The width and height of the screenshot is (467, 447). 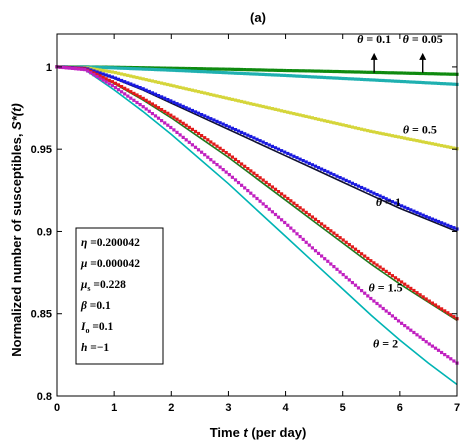 What do you see at coordinates (343, 408) in the screenshot?
I see `x-tick-label: 5` at bounding box center [343, 408].